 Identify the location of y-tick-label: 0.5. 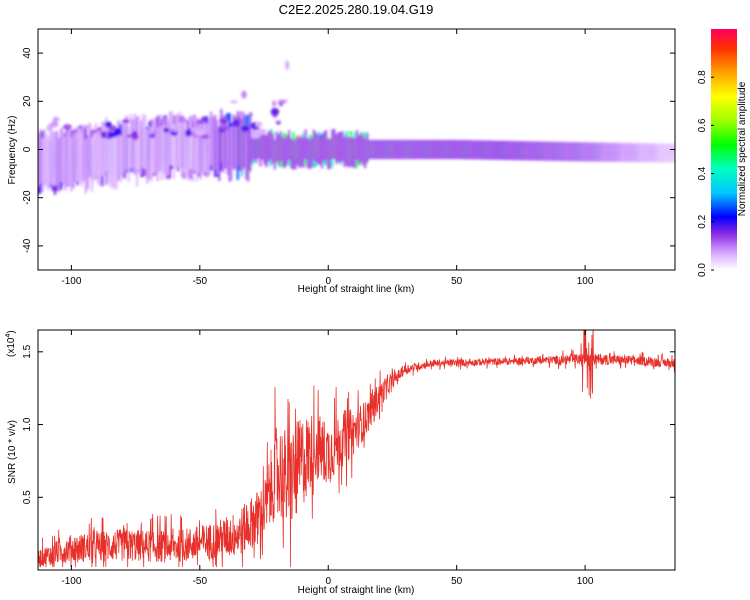
(27, 497).